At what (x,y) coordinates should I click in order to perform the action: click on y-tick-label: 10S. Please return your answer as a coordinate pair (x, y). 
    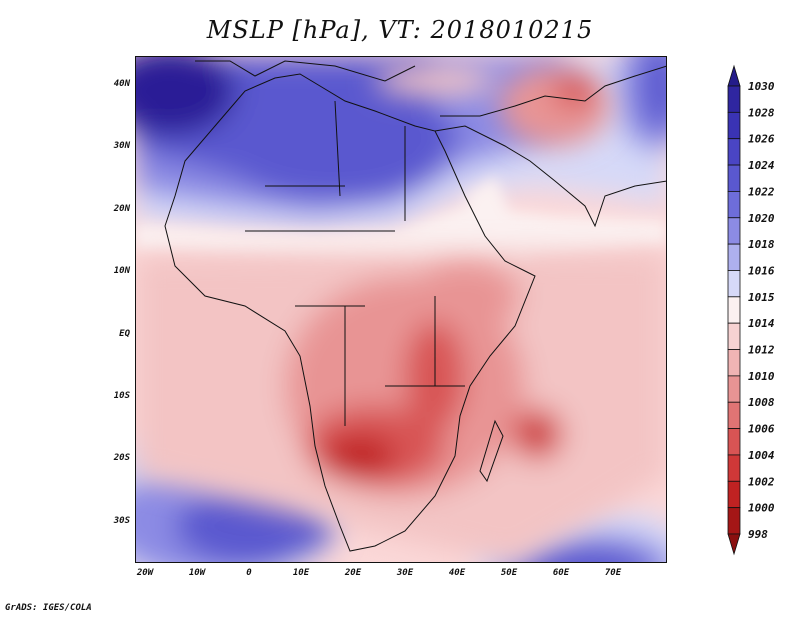
    Looking at the image, I should click on (121, 396).